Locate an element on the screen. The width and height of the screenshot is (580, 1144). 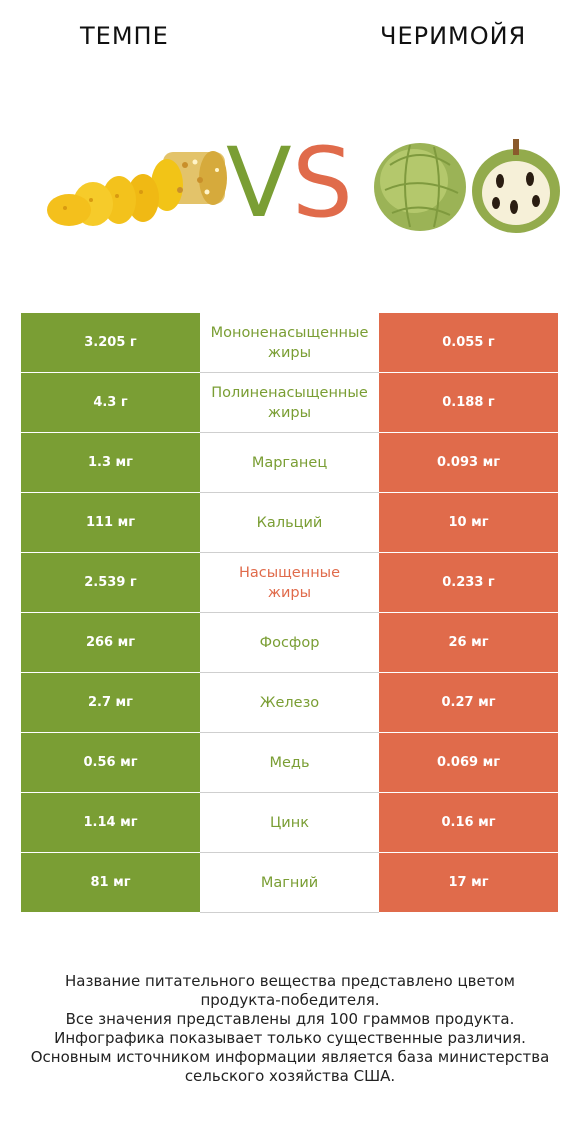
nutrient-label: Полиненасыщенные жиры is located at coordinates (289, 403).